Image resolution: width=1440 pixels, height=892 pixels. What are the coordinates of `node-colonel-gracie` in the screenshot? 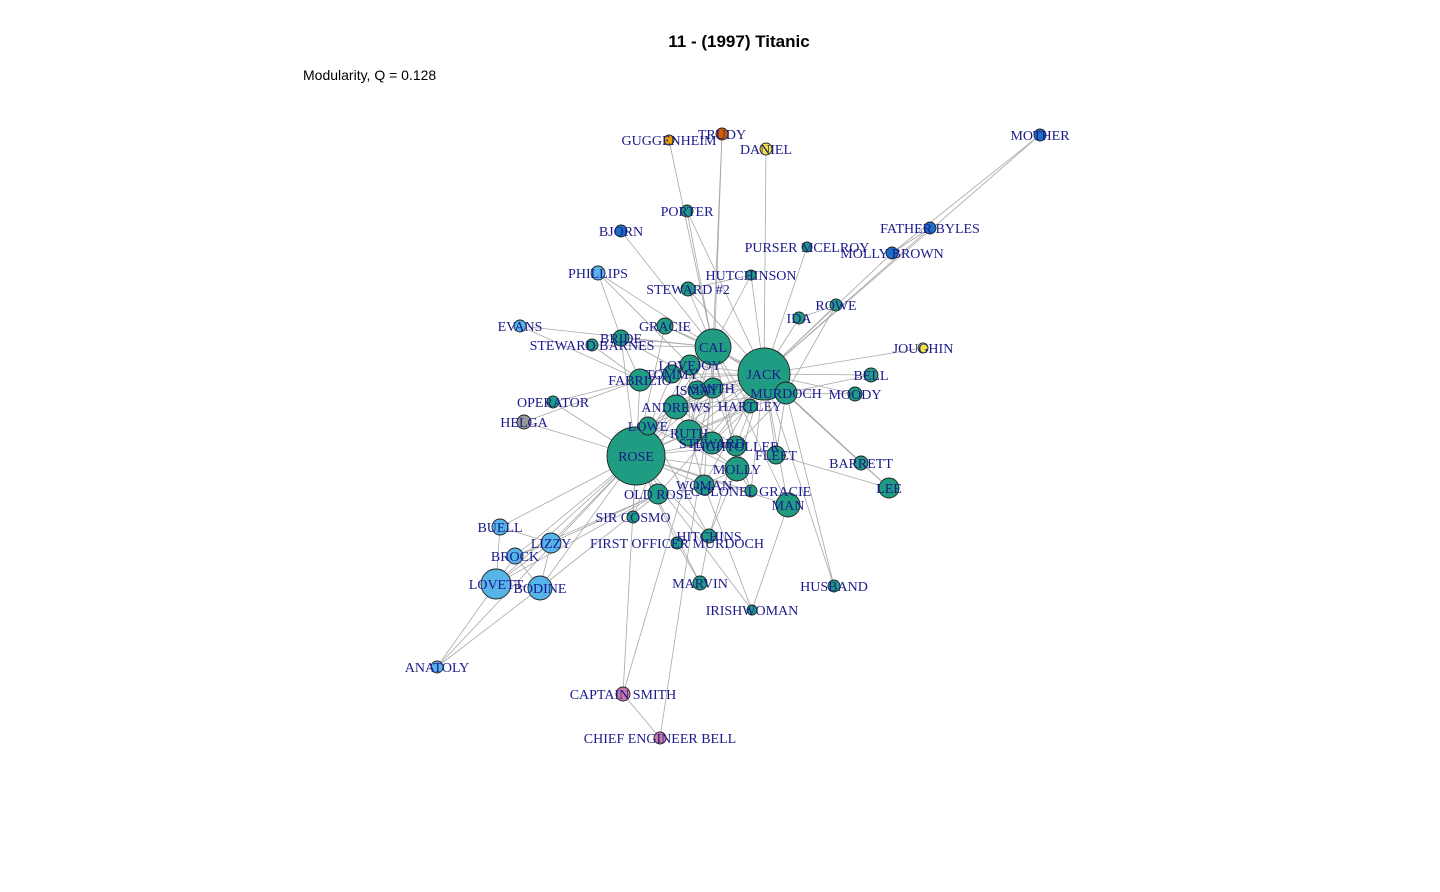 It's located at (751, 491).